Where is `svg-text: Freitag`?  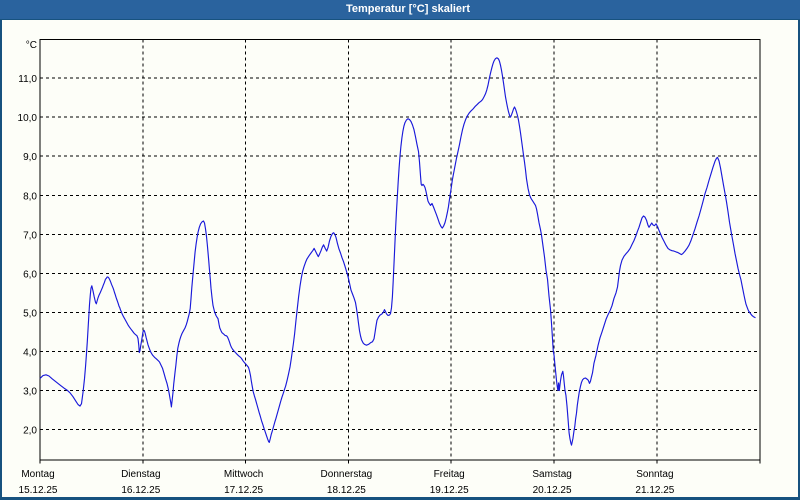 svg-text: Freitag is located at coordinates (449, 474).